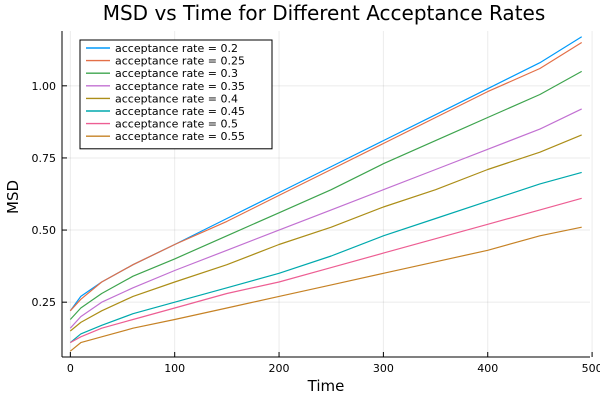 The height and width of the screenshot is (400, 600). What do you see at coordinates (383, 368) in the screenshot?
I see `x-tick-label: 300` at bounding box center [383, 368].